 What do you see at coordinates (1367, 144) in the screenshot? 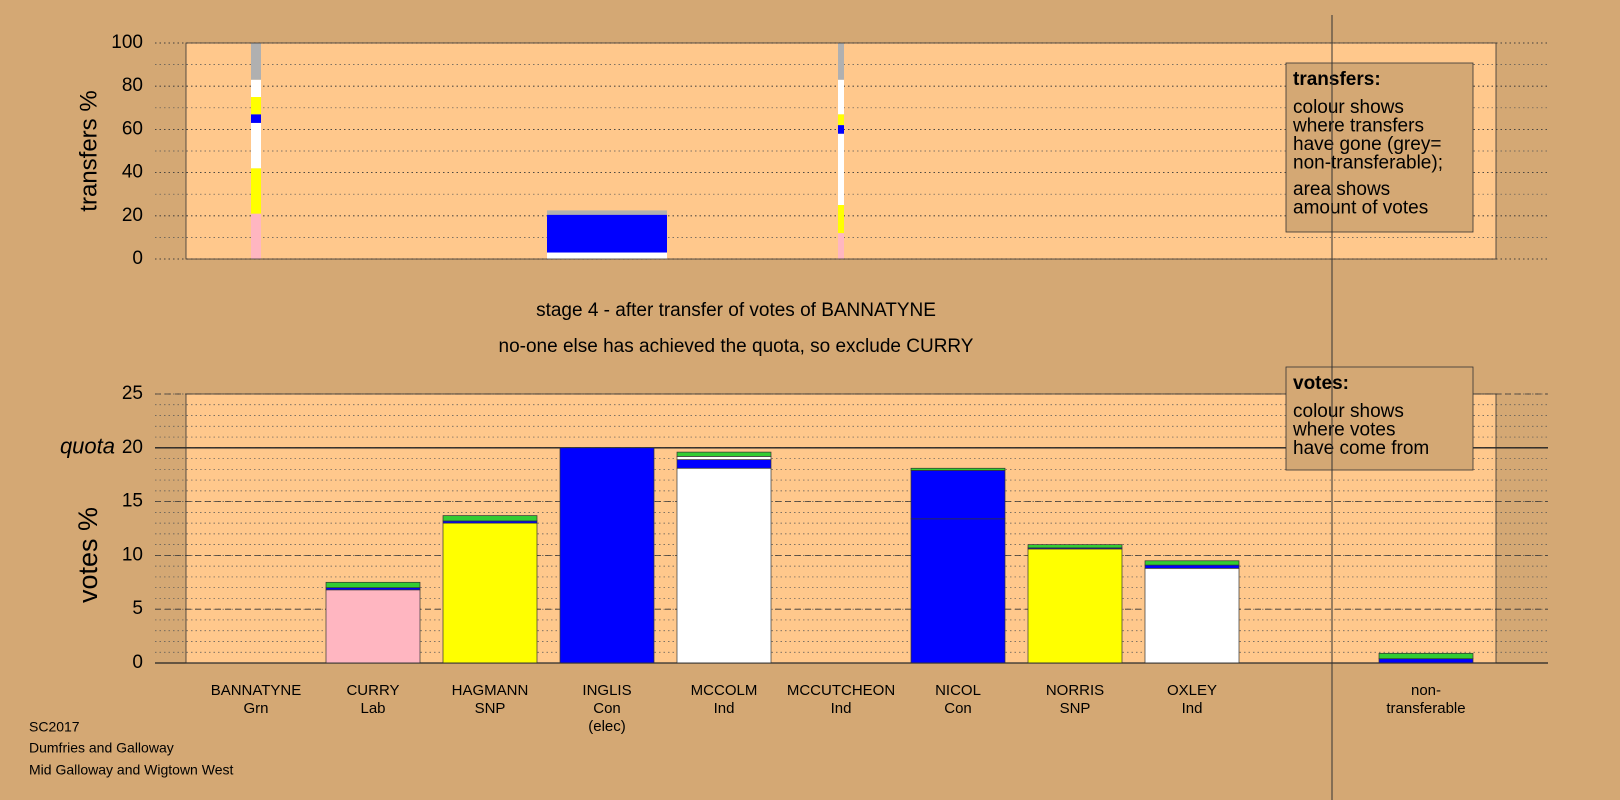
I see `legend-line: have gone (grey=` at bounding box center [1367, 144].